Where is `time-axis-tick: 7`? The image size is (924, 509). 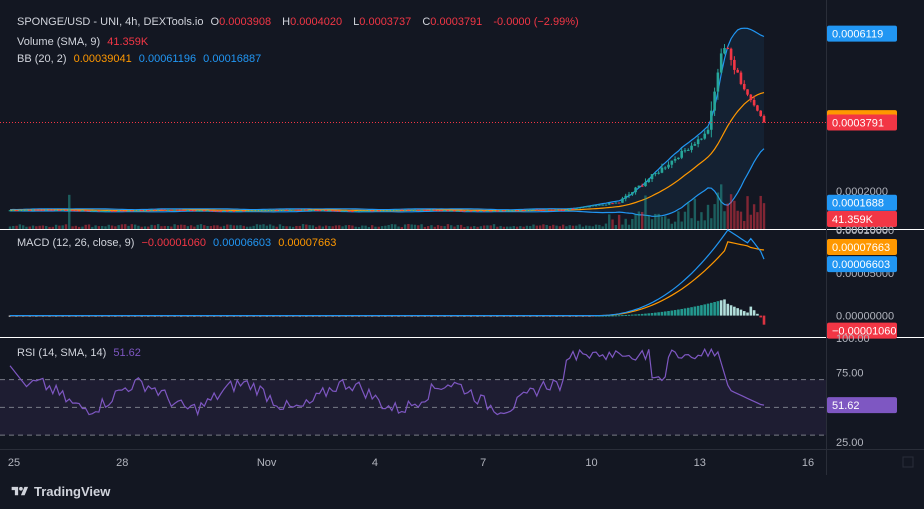 time-axis-tick: 7 is located at coordinates (483, 463).